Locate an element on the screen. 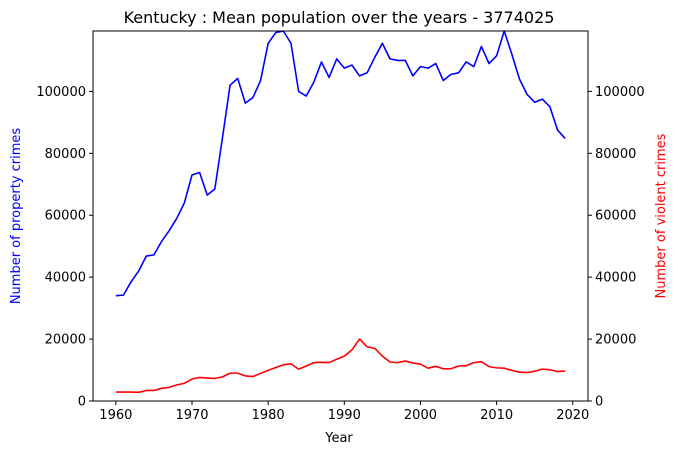 The image size is (679, 455). left-y-tick-label: 80000 is located at coordinates (65, 154).